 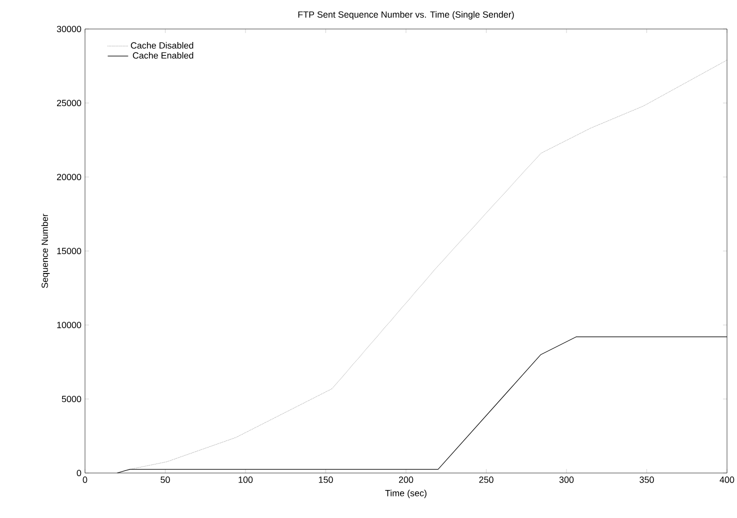 I want to click on x-tick-label: 250, so click(x=486, y=479).